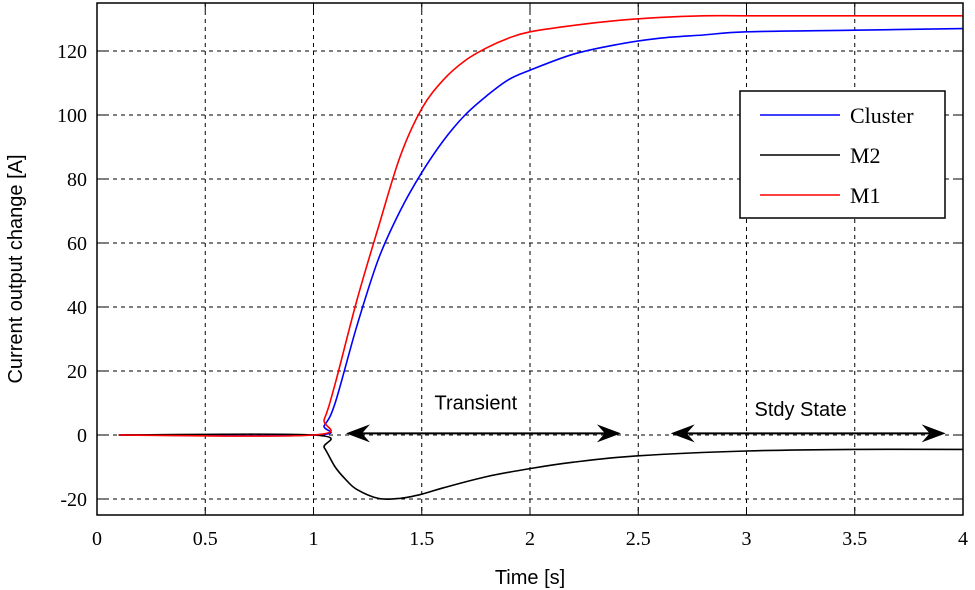  I want to click on y-tick-label: -20, so click(73, 500).